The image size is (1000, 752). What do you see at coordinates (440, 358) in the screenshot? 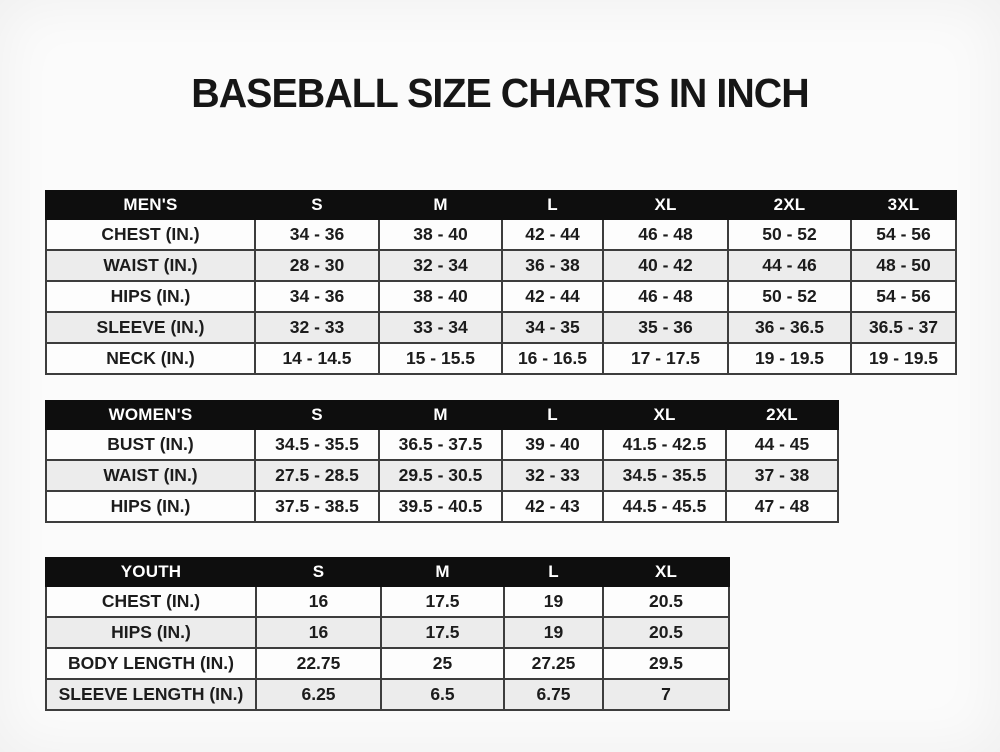
I see `size-cell: 15 - 15.5` at bounding box center [440, 358].